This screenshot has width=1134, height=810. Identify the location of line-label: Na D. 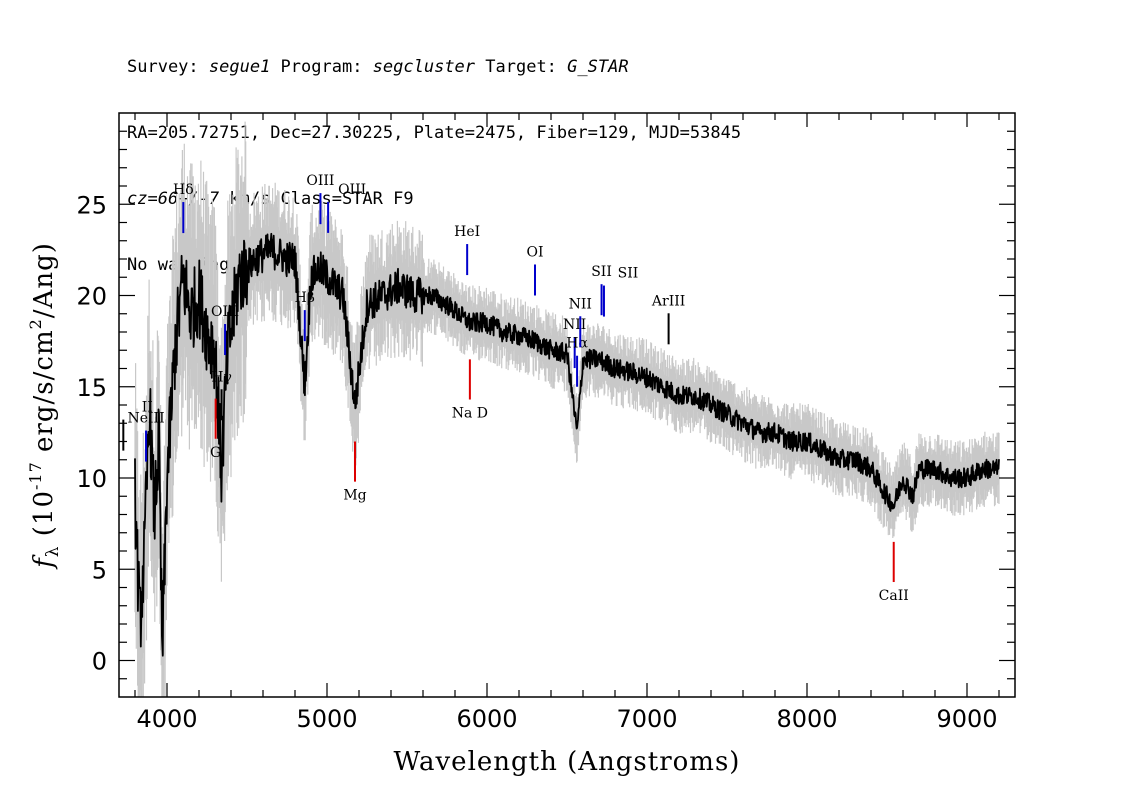
(470, 414).